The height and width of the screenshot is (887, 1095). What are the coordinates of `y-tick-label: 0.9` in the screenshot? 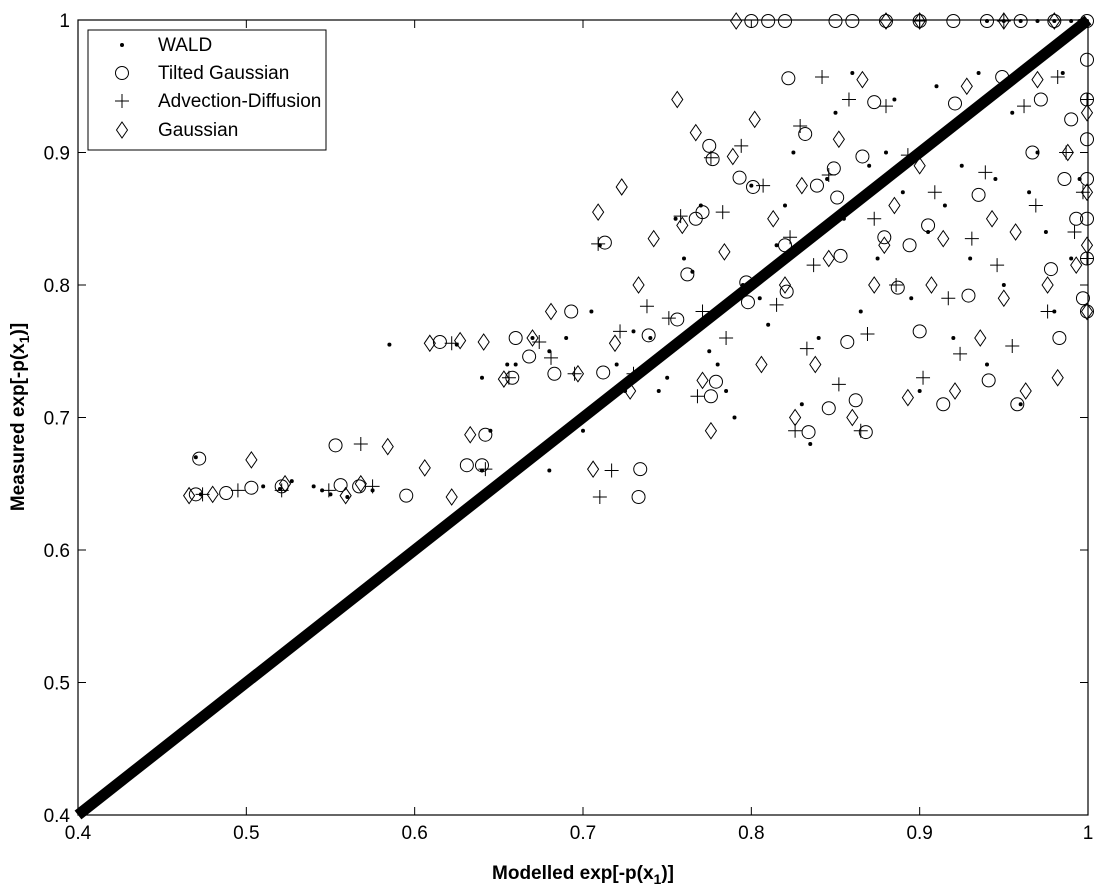 It's located at (57, 154).